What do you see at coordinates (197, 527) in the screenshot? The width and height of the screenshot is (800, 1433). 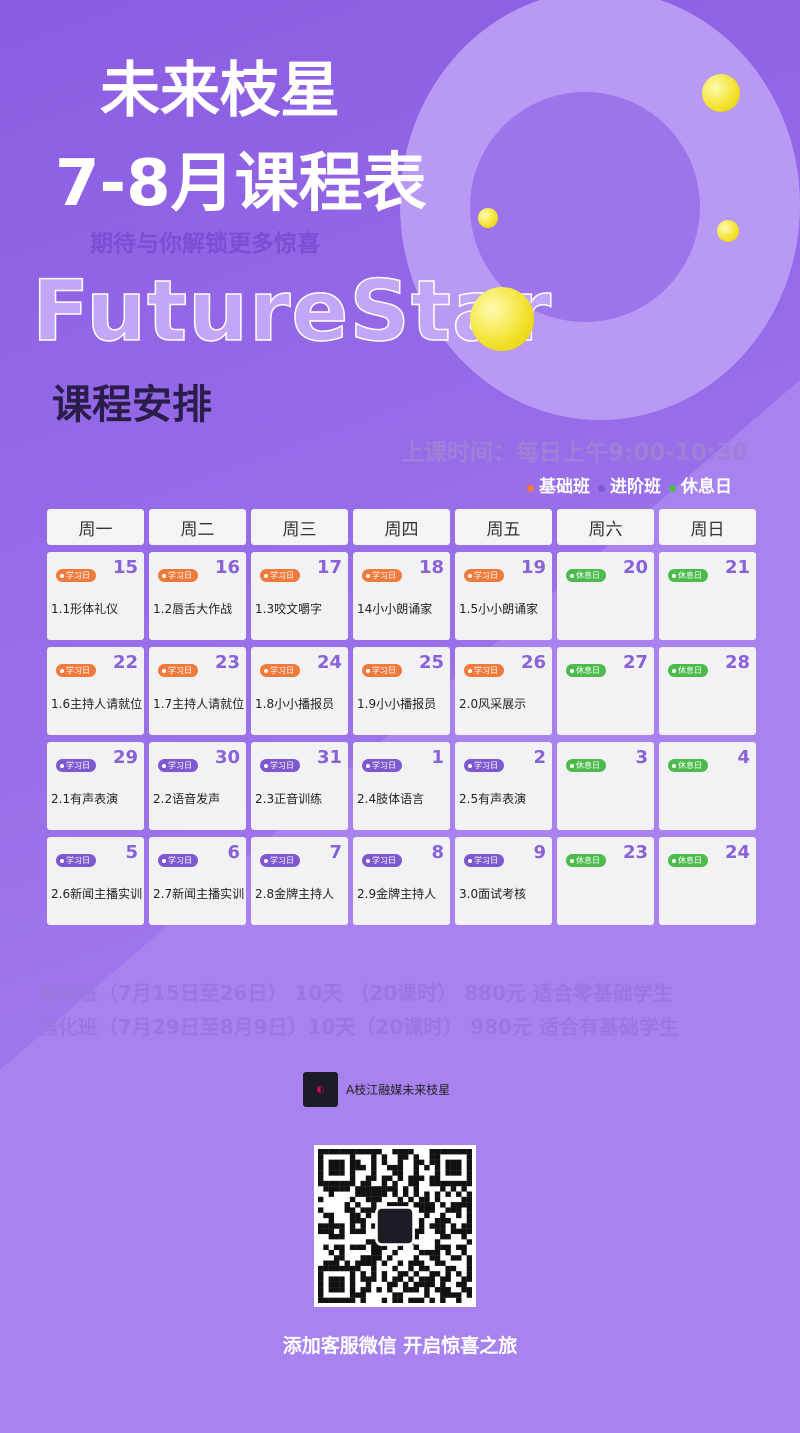 I see `weekday-header: 周二` at bounding box center [197, 527].